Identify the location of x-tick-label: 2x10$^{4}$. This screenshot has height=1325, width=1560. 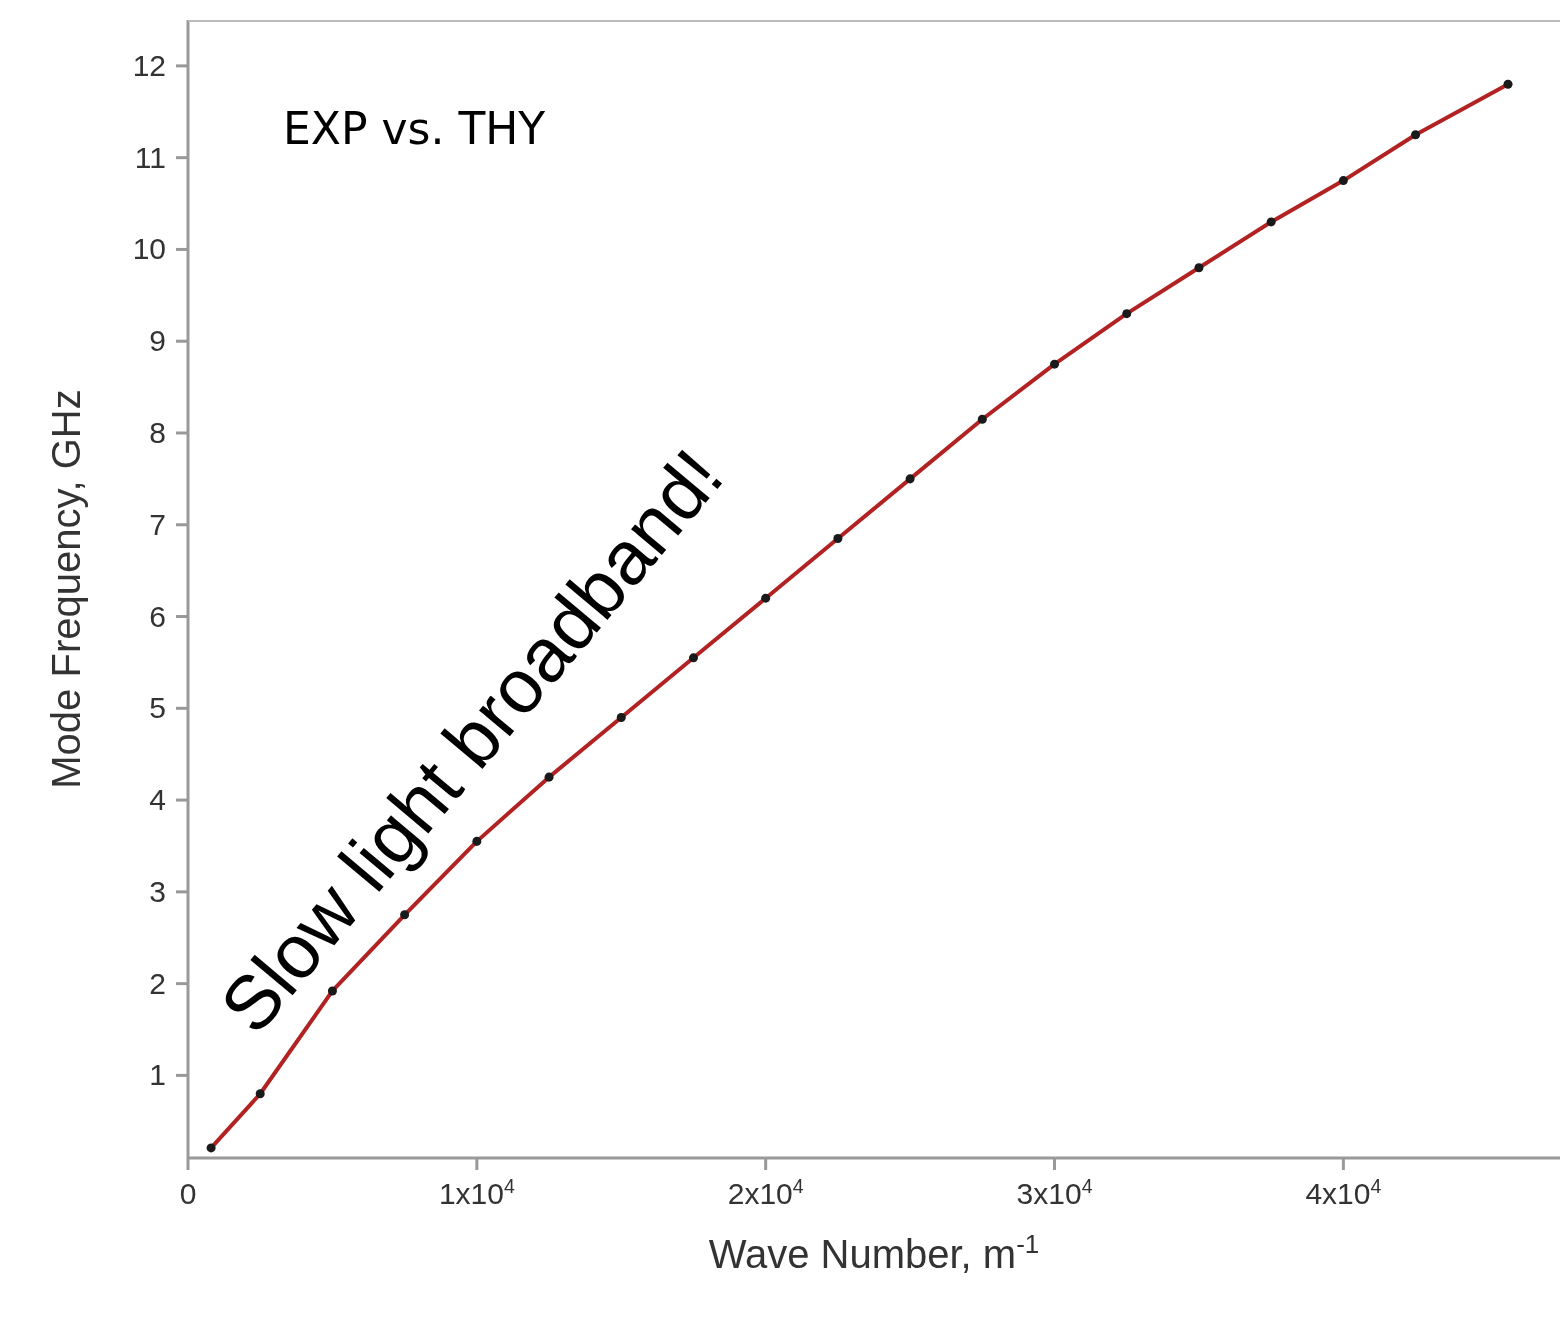
(765, 1192).